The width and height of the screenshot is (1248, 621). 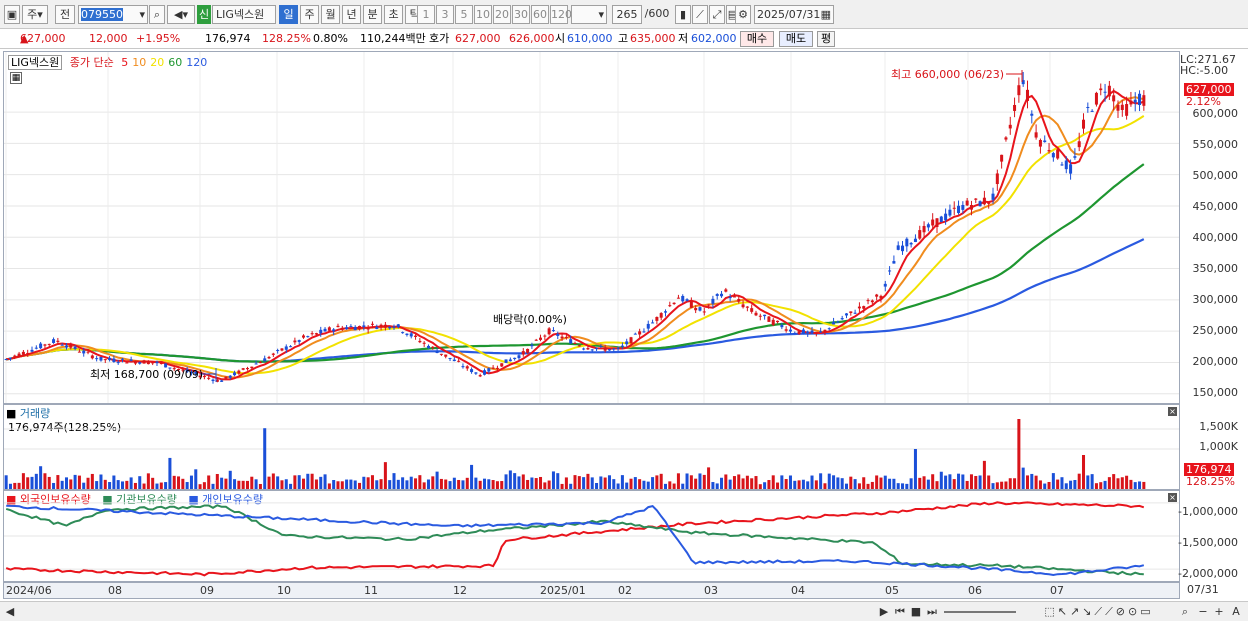 I want to click on period-tab-2: 월, so click(x=330, y=14).